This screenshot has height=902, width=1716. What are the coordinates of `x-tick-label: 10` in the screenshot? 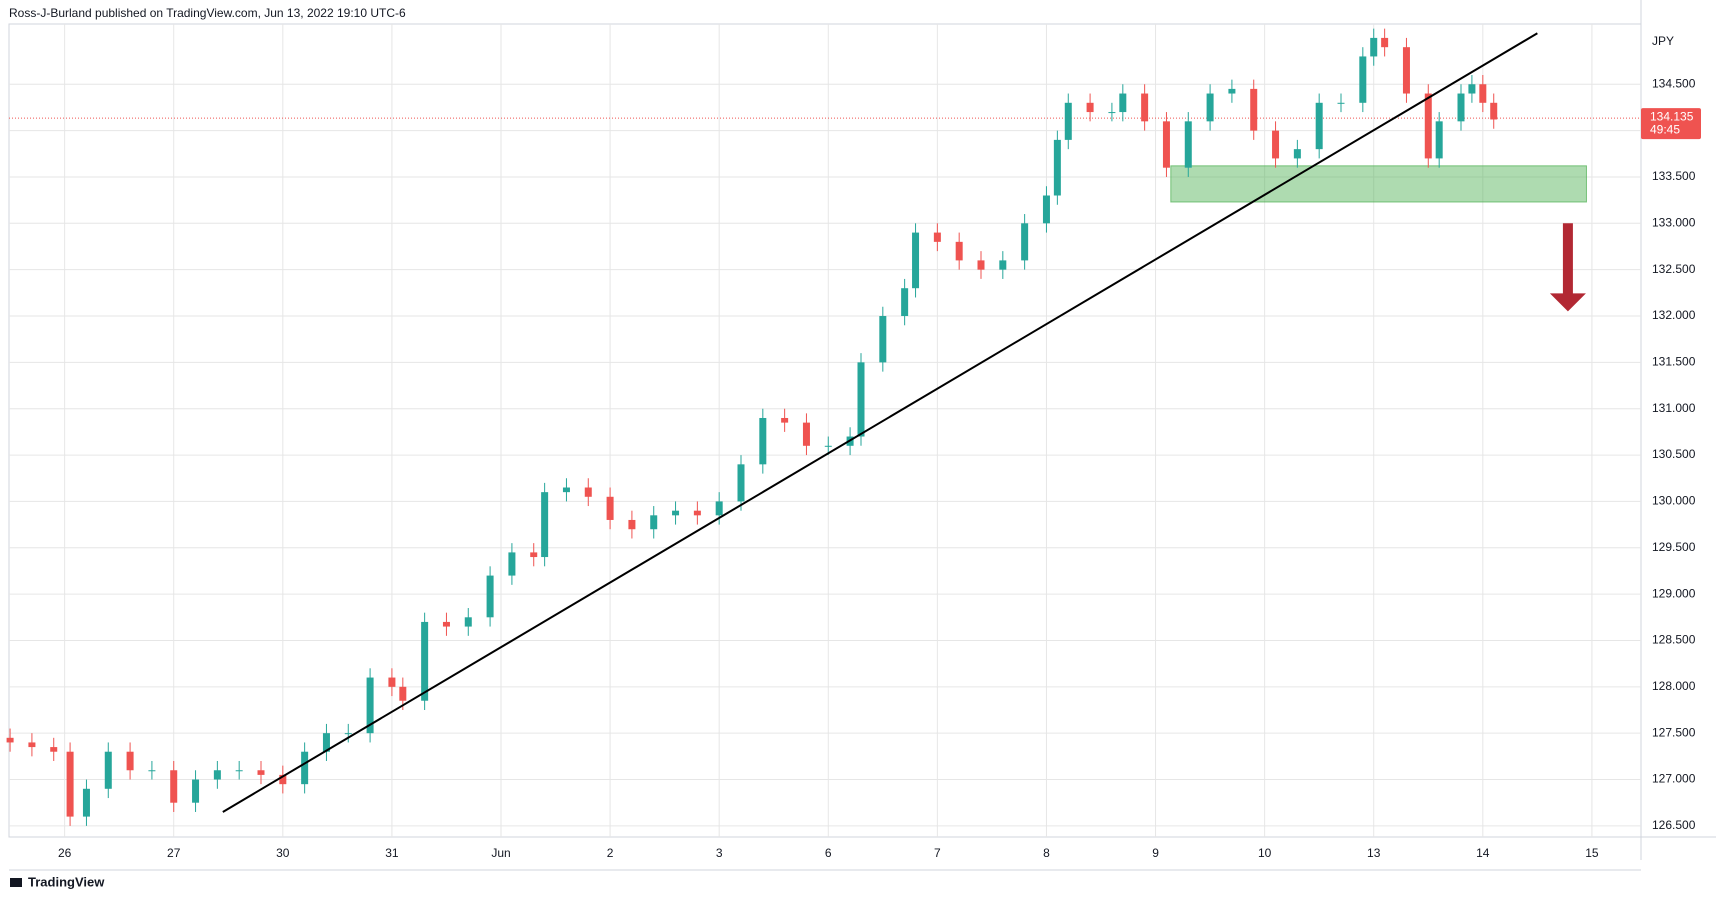 It's located at (1265, 853).